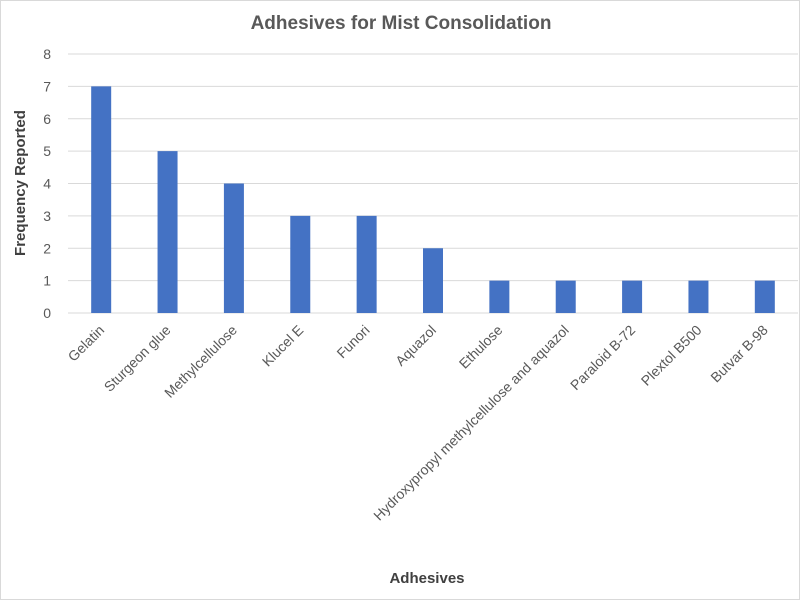  What do you see at coordinates (47, 248) in the screenshot?
I see `y-tick-label-2: 2` at bounding box center [47, 248].